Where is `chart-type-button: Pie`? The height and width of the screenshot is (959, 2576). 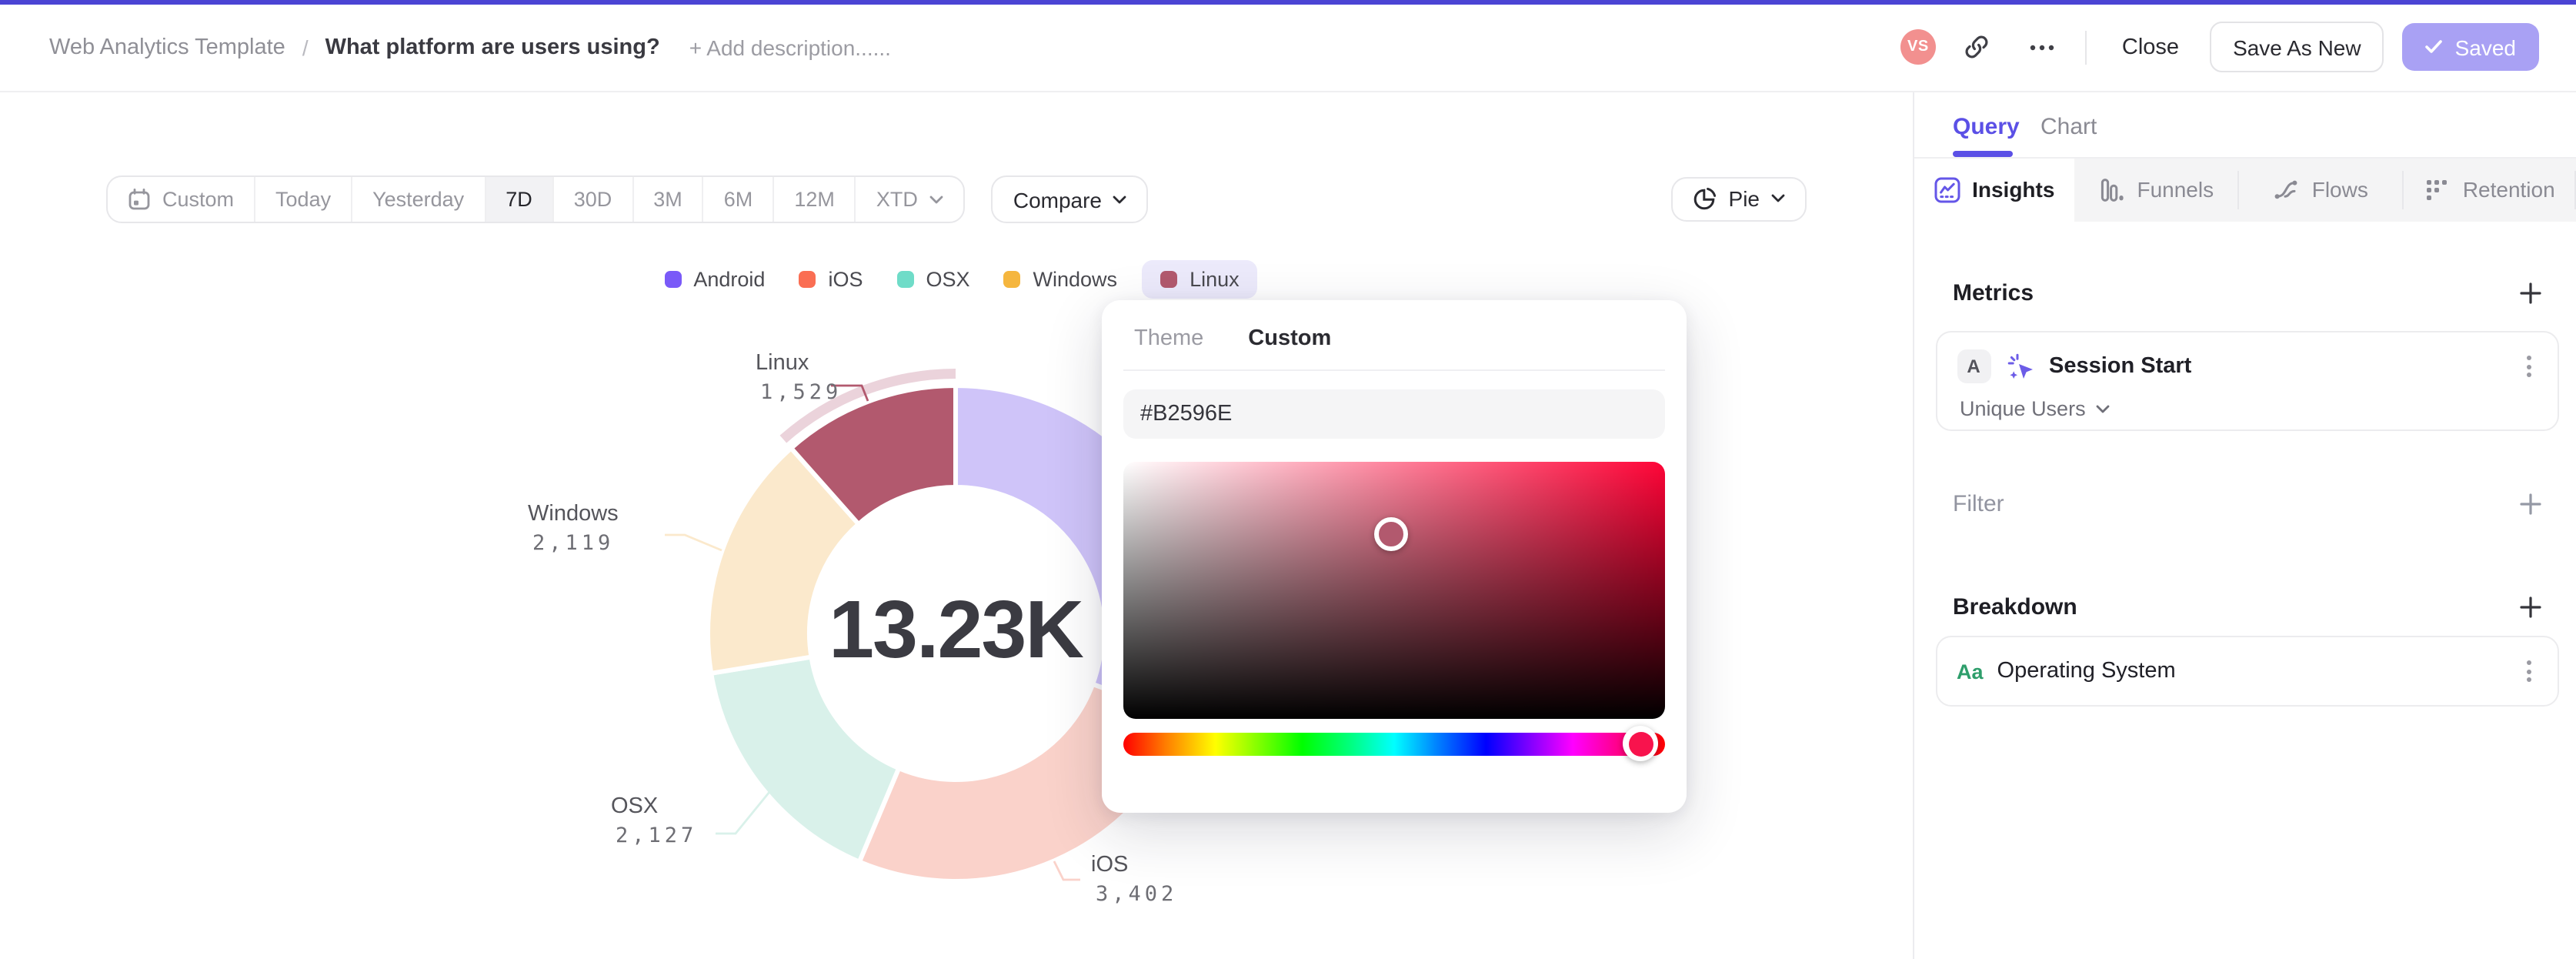
chart-type-button: Pie is located at coordinates (1739, 198).